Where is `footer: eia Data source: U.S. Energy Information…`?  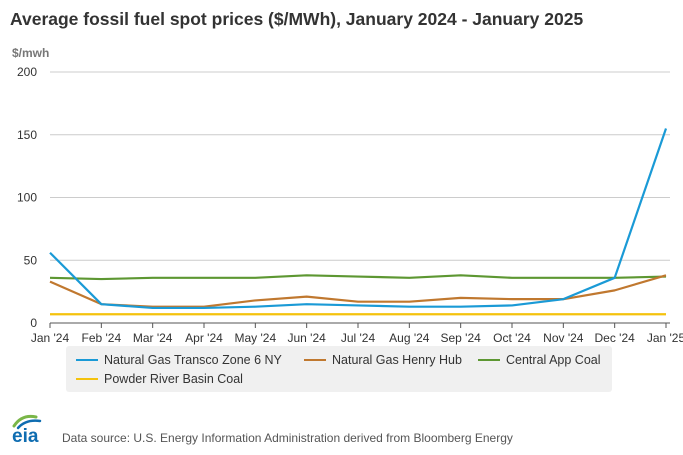
footer: eia Data source: U.S. Energy Information… is located at coordinates (310, 432).